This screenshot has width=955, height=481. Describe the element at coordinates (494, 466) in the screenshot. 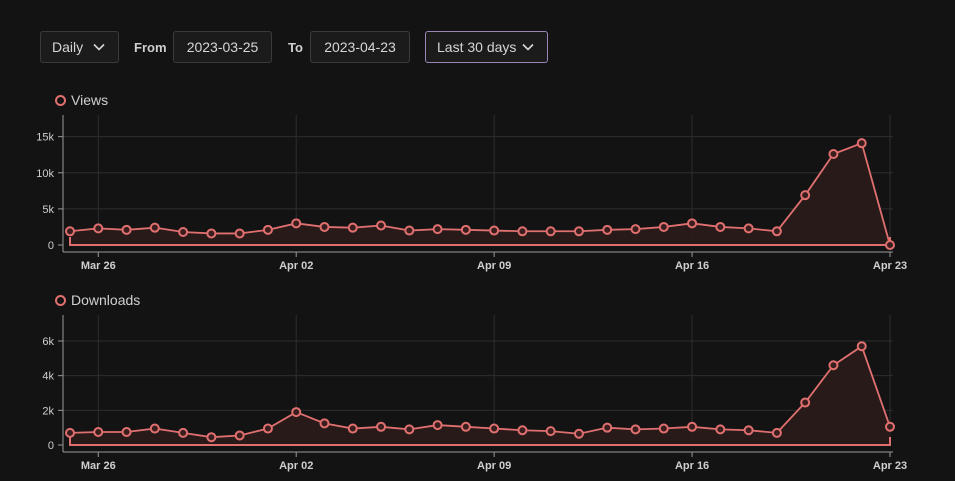

I see `downloads-x-tick-label: Apr 09` at that location.